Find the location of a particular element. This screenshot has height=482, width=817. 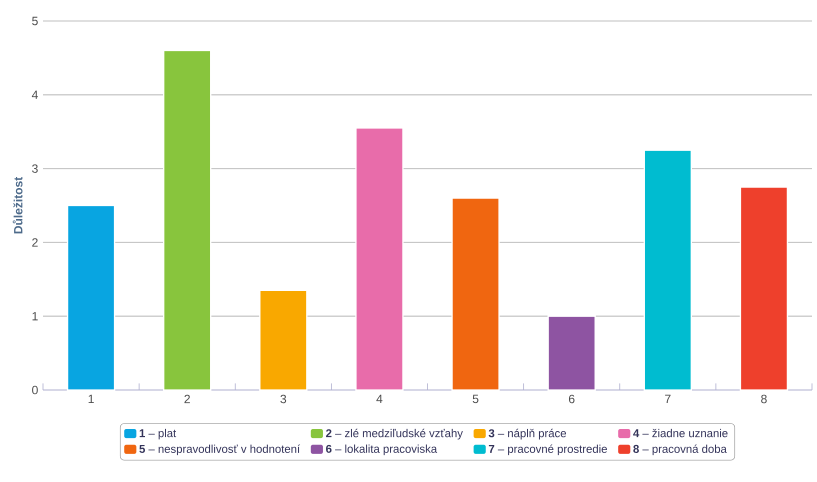

y-tick-label: 3 is located at coordinates (35, 168).